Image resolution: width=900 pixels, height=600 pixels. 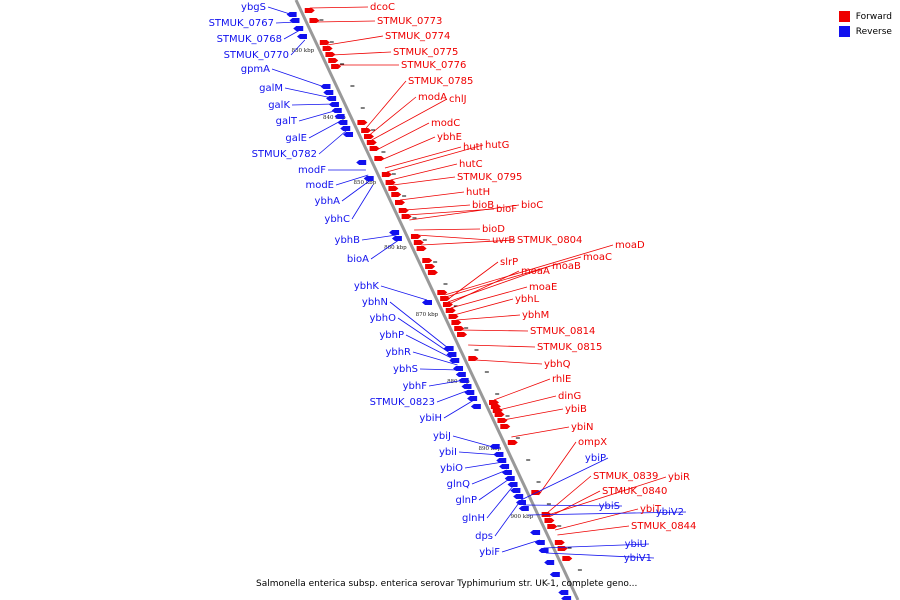 What do you see at coordinates (432, 97) in the screenshot?
I see `gene-label-moda: modA` at bounding box center [432, 97].